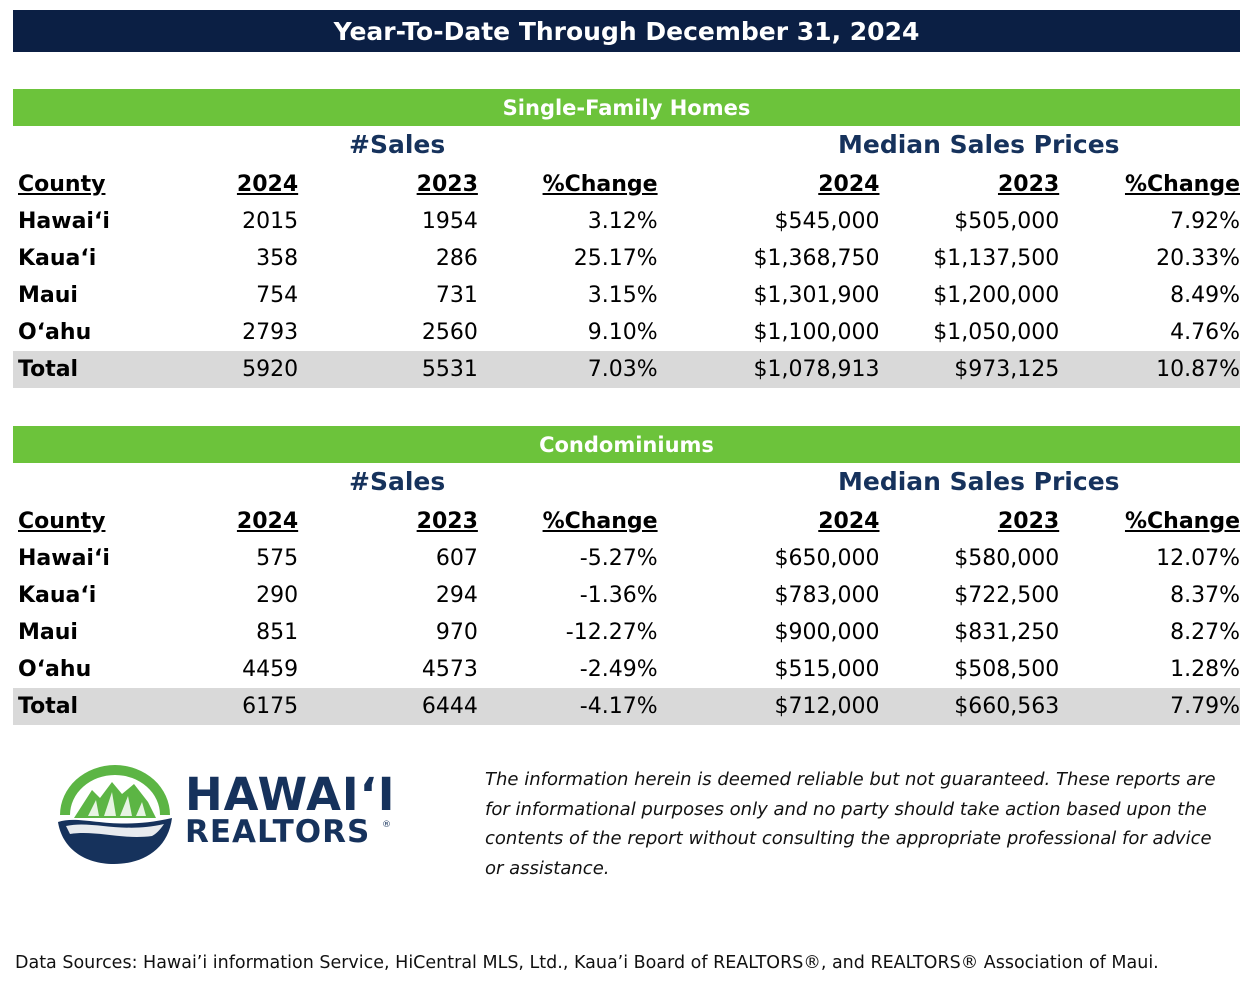  I want to click on price-2023-cell: $831,250, so click(1007, 632).